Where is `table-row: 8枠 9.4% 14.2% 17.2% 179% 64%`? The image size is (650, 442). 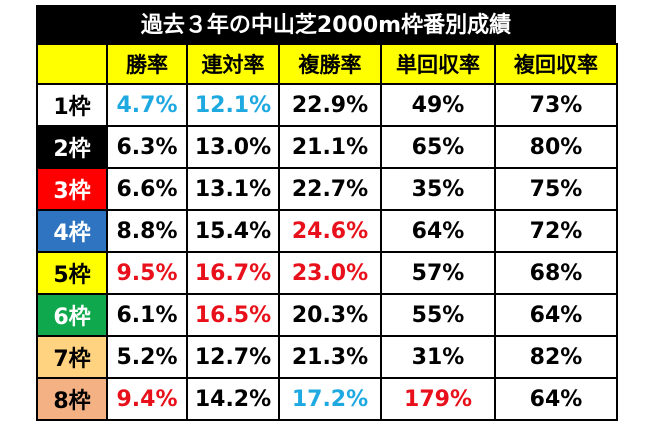 table-row: 8枠 9.4% 14.2% 17.2% 179% 64% is located at coordinates (327, 399).